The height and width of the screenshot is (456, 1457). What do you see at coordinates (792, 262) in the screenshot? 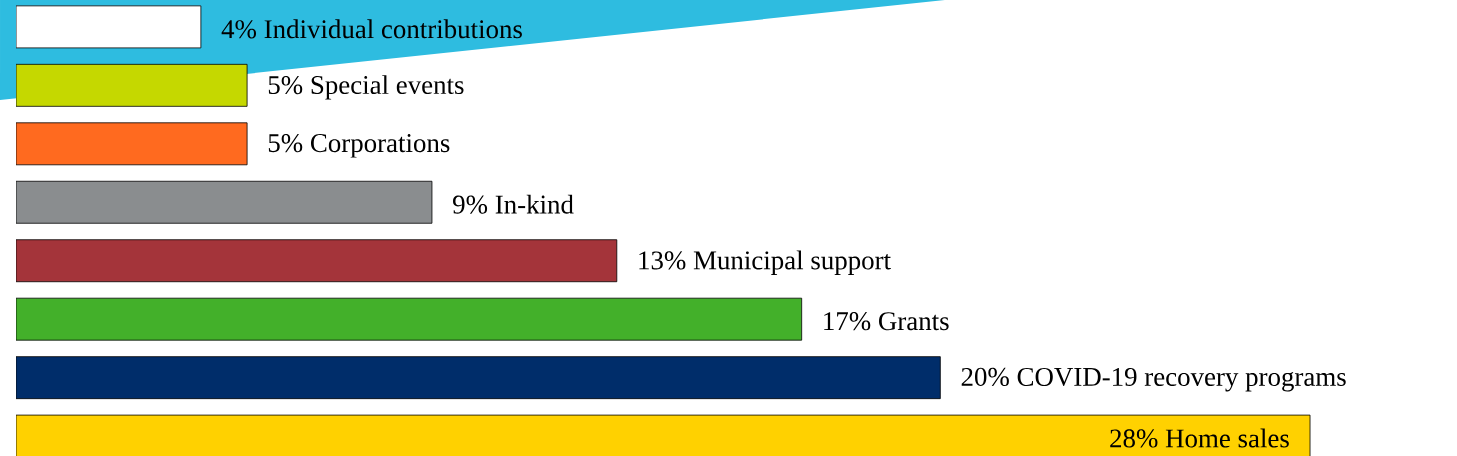
I see `y-tick-label: Municipal support` at bounding box center [792, 262].